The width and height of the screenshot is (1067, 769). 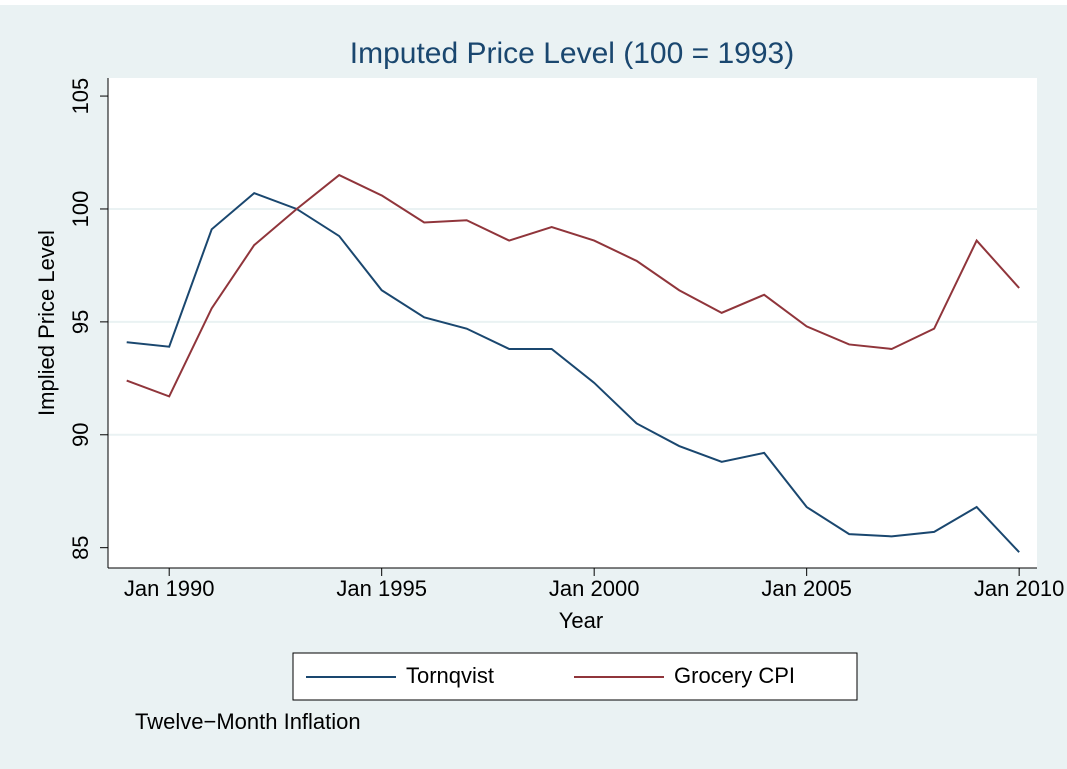 I want to click on y-axis-label: Implied Price Level, so click(x=46, y=323).